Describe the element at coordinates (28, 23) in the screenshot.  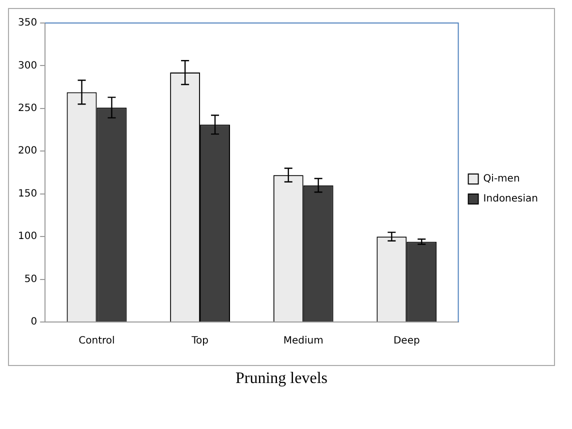
I see `y-tick-label: 350` at that location.